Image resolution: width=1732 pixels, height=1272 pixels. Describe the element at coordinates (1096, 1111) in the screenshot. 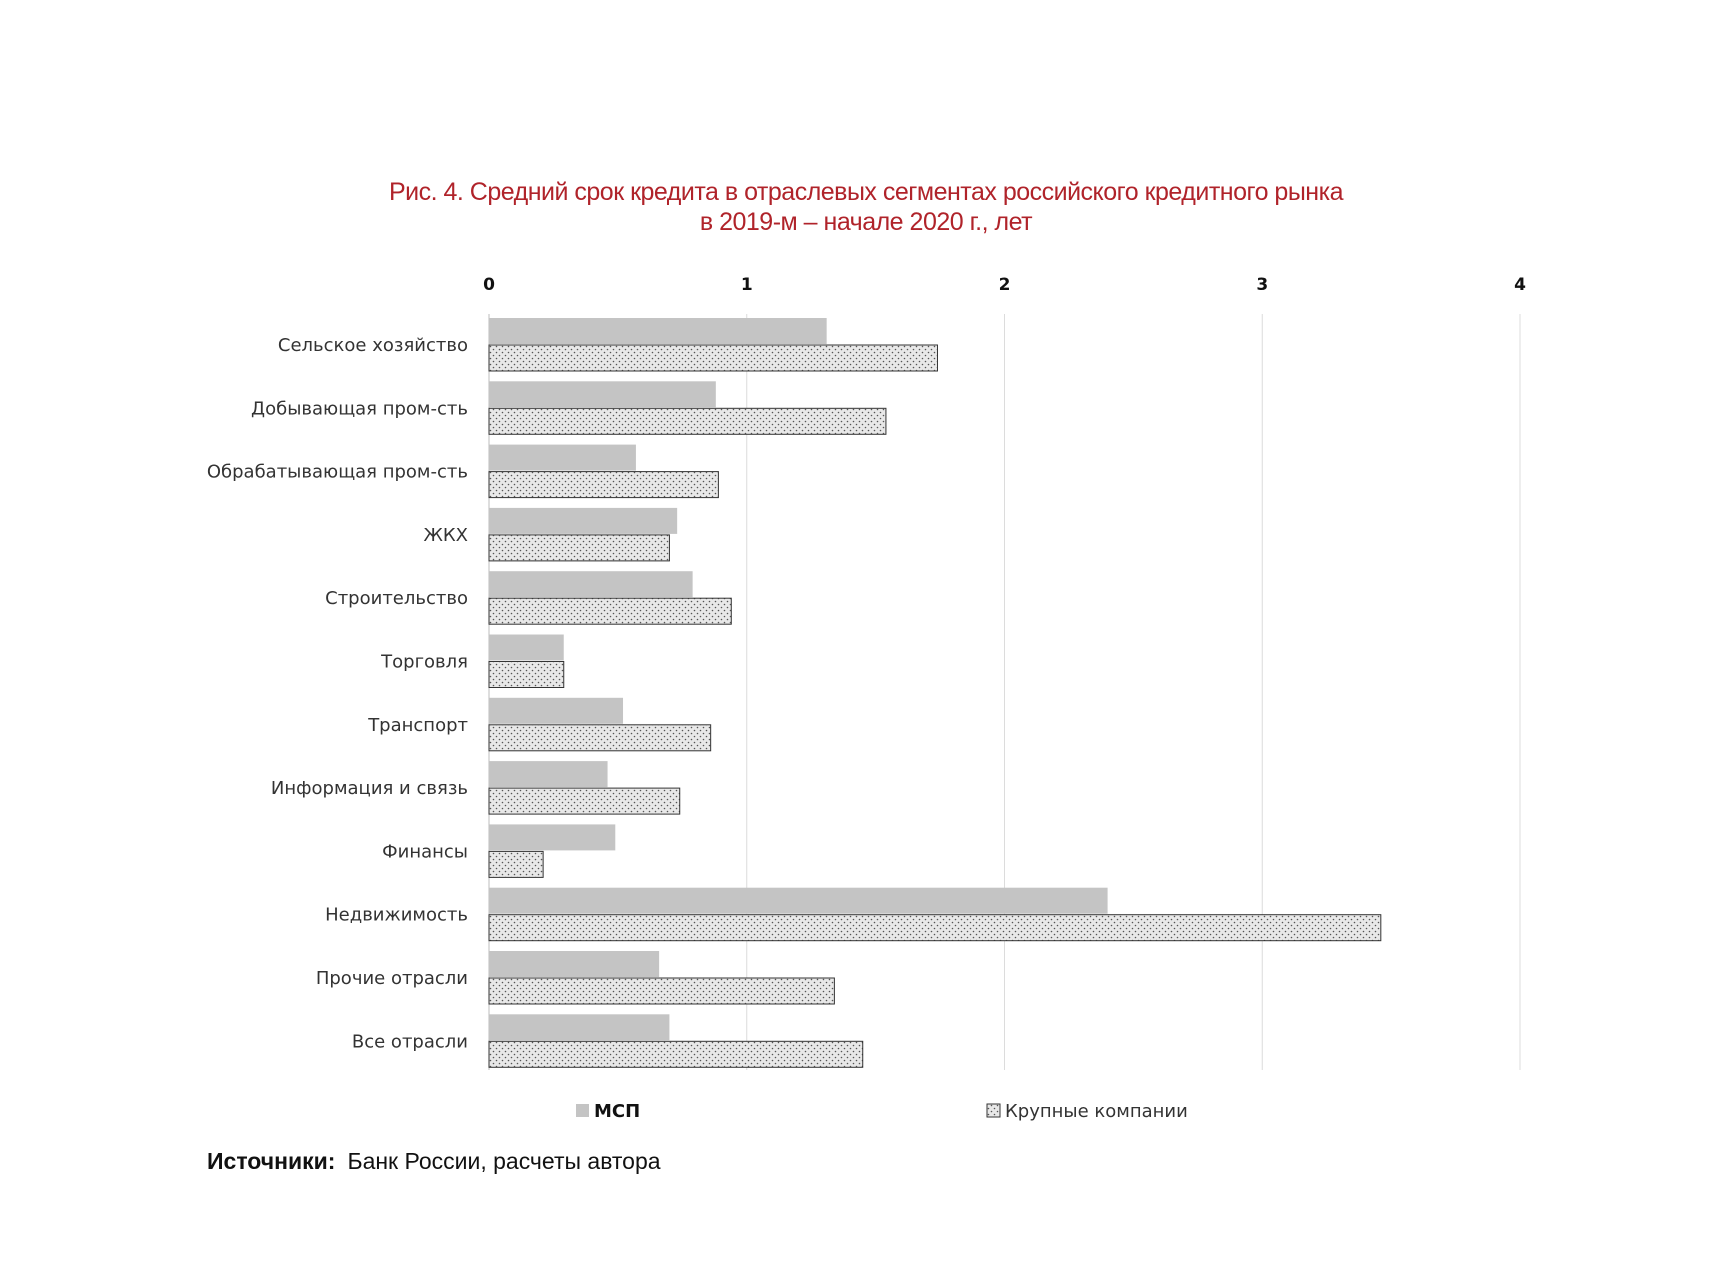

I see `legend-label-large-companies: Крупные компании` at that location.